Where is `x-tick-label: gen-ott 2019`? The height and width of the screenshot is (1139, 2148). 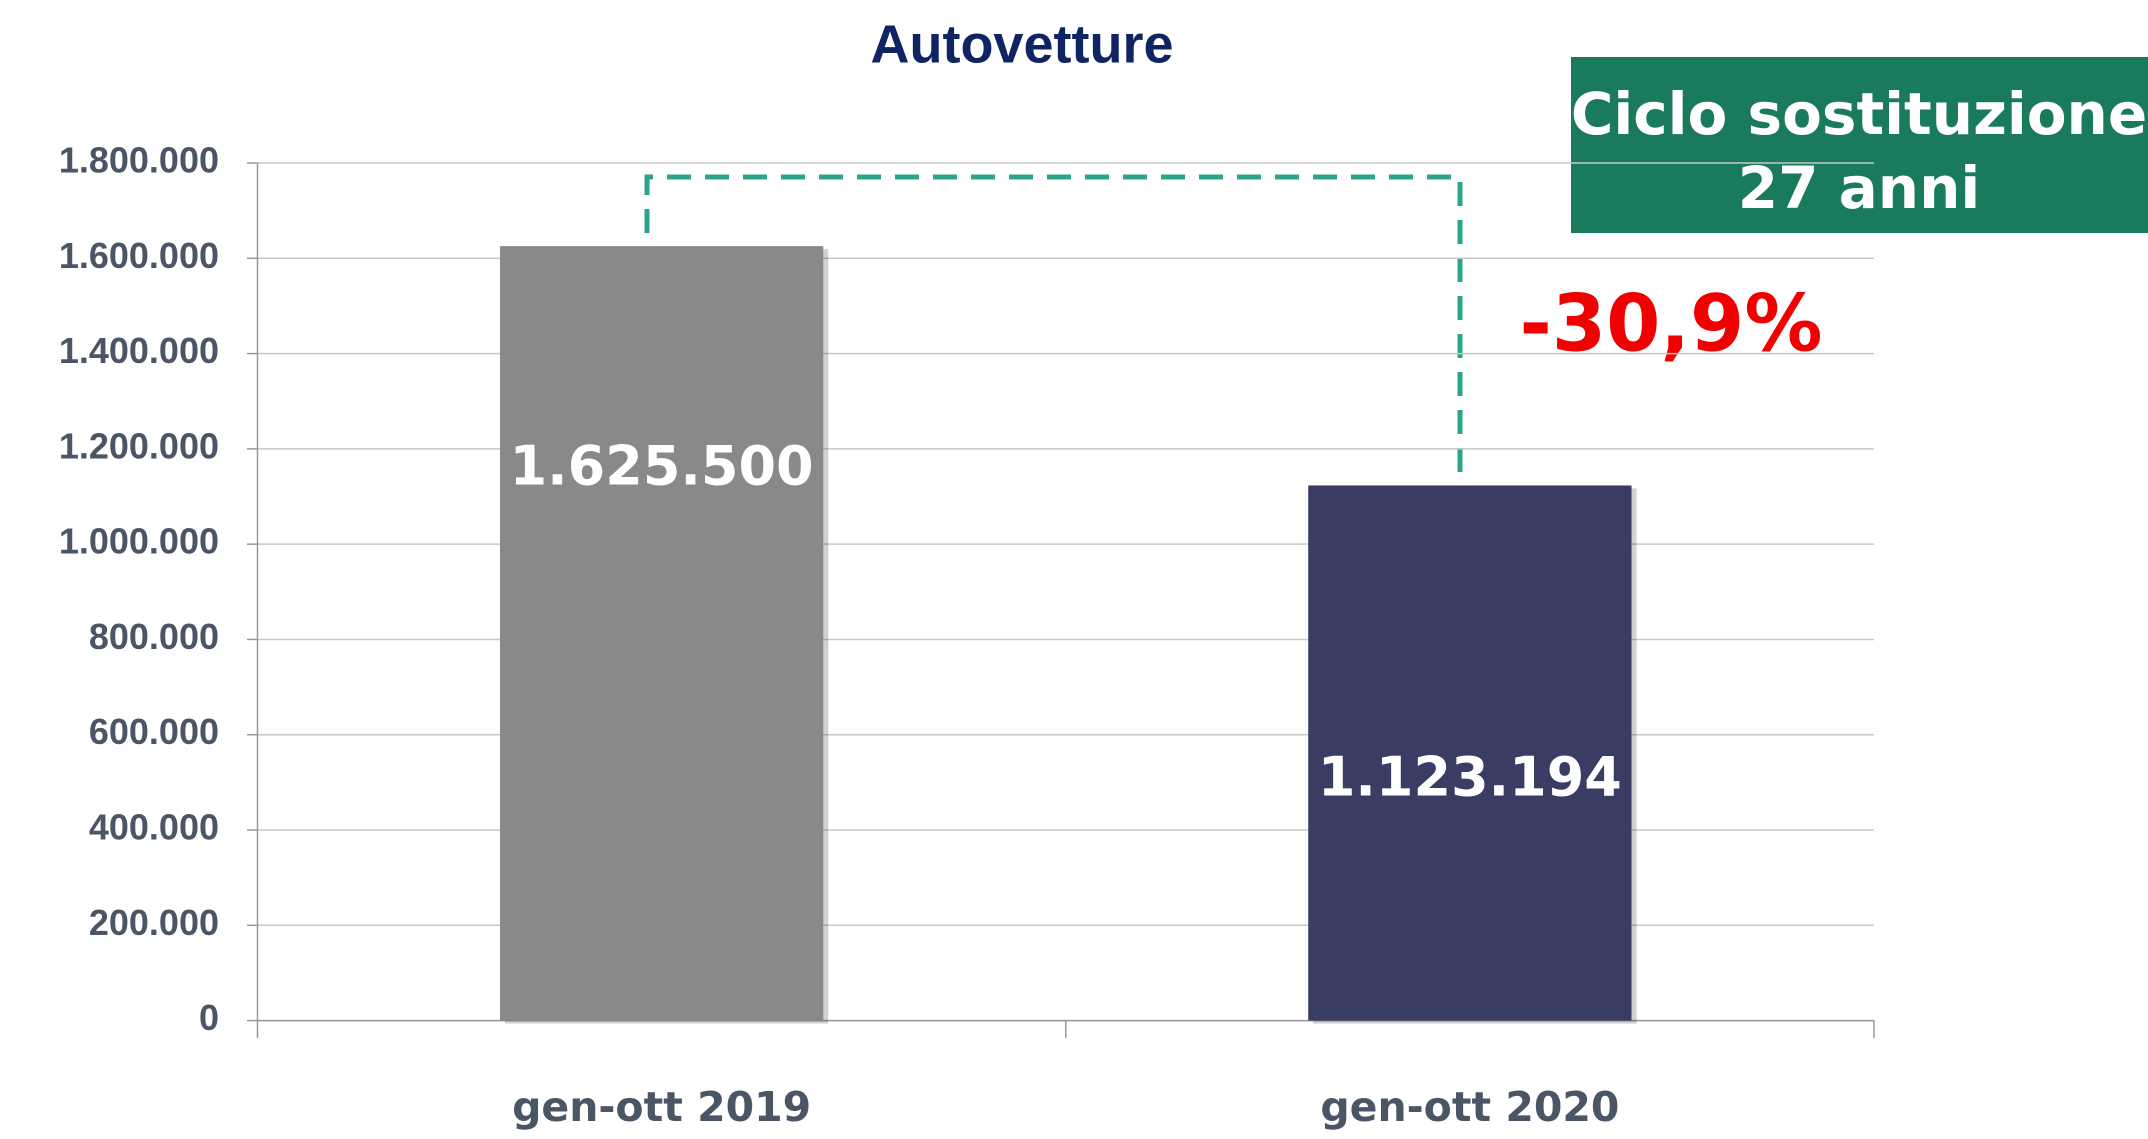 x-tick-label: gen-ott 2019 is located at coordinates (661, 1107).